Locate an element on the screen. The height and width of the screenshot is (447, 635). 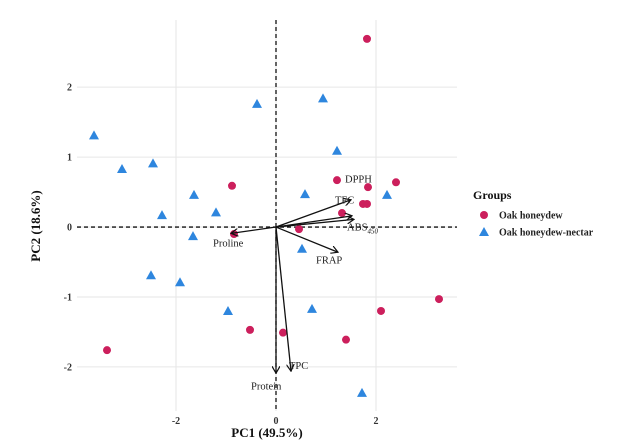
loading-arrow-frap is located at coordinates (306, 239).